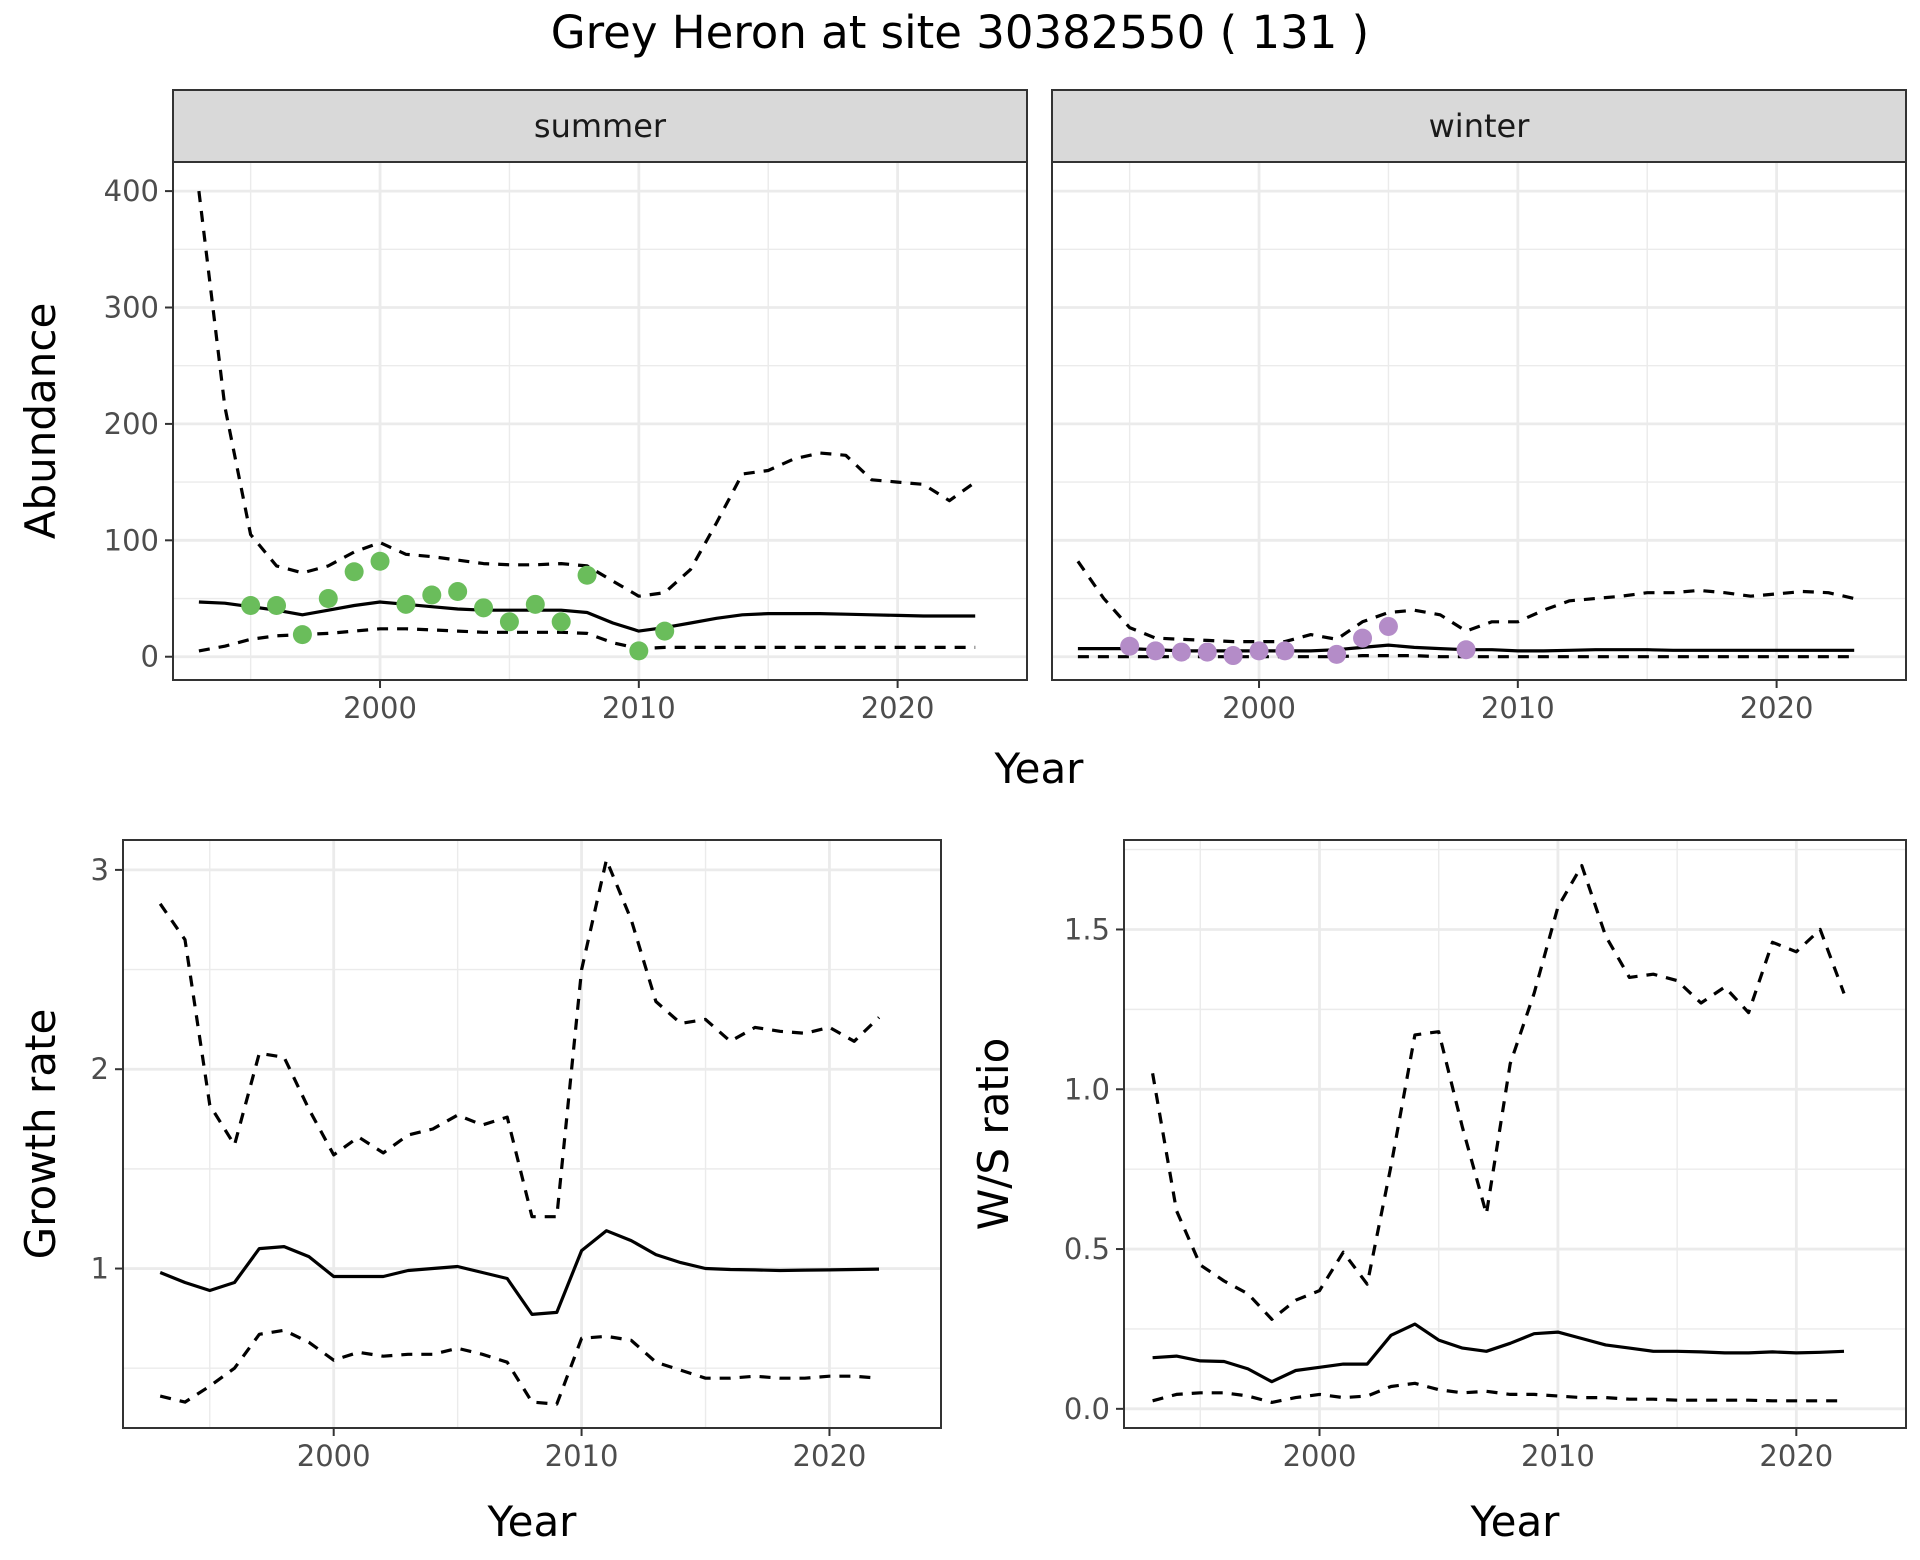 The width and height of the screenshot is (1920, 1560). I want to click on y-tick-label: 1.5, so click(1087, 929).